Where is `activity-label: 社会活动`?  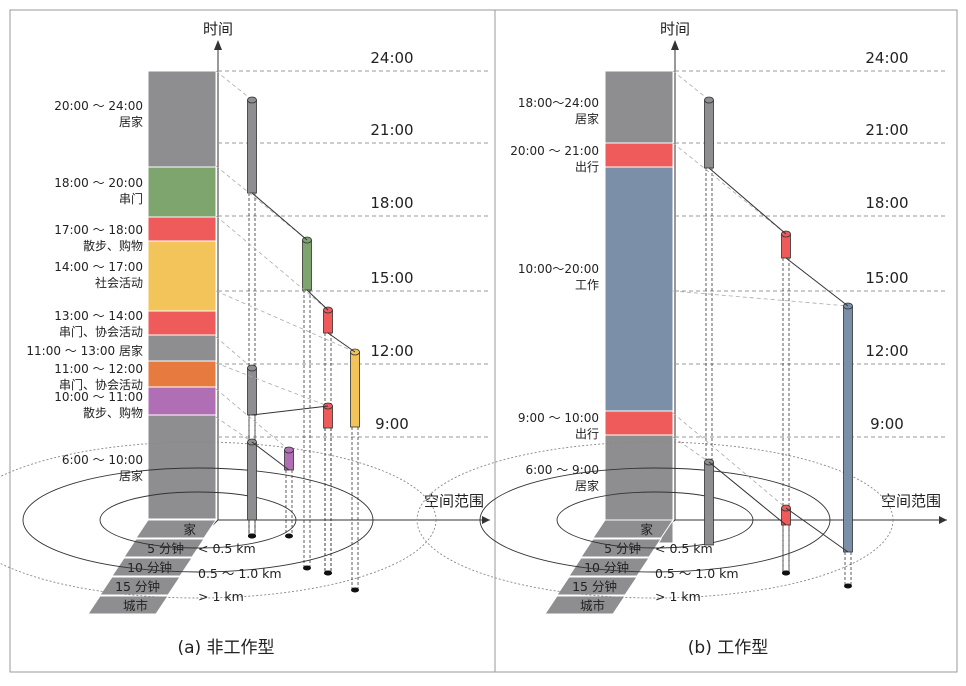
activity-label: 社会活动 is located at coordinates (119, 282).